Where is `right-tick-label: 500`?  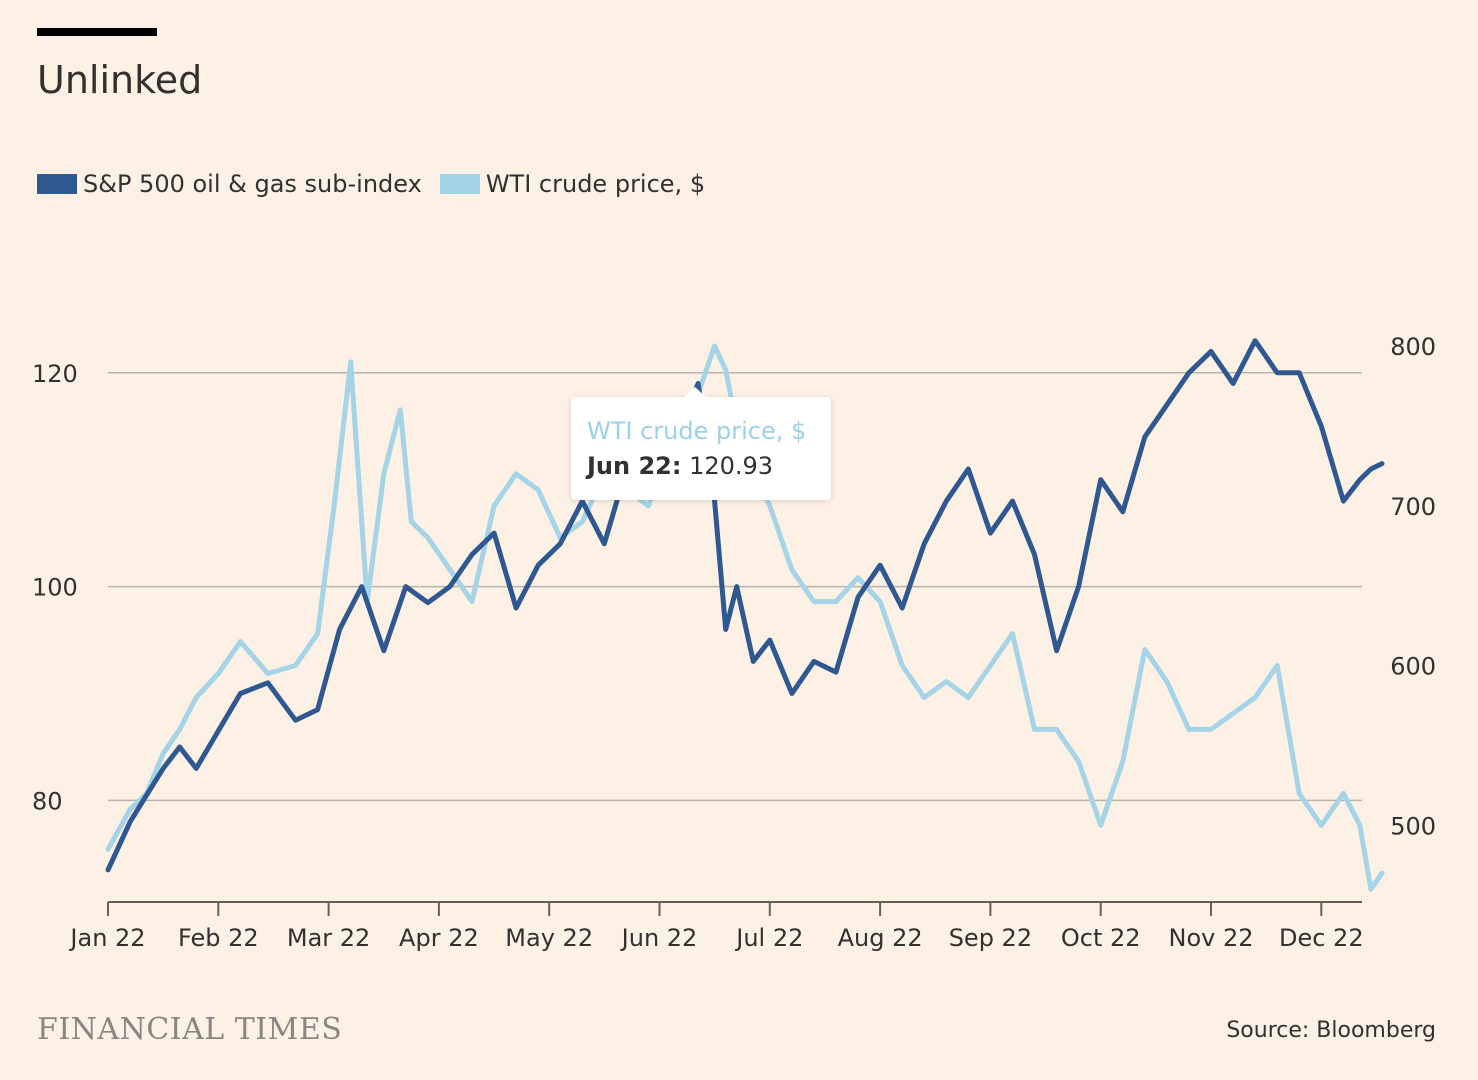 right-tick-label: 500 is located at coordinates (1413, 826).